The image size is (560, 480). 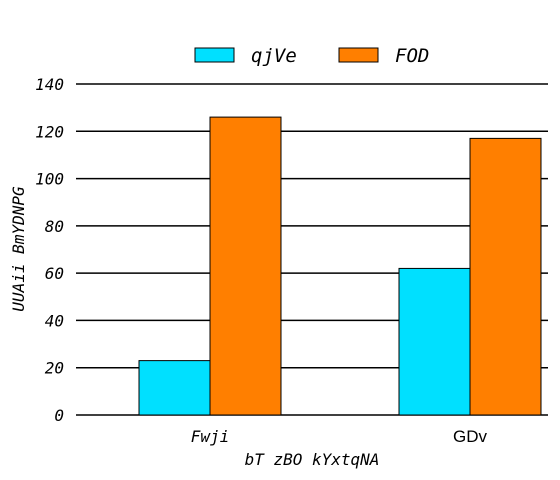 I want to click on x-tick-label-1: GDv, so click(x=470, y=436).